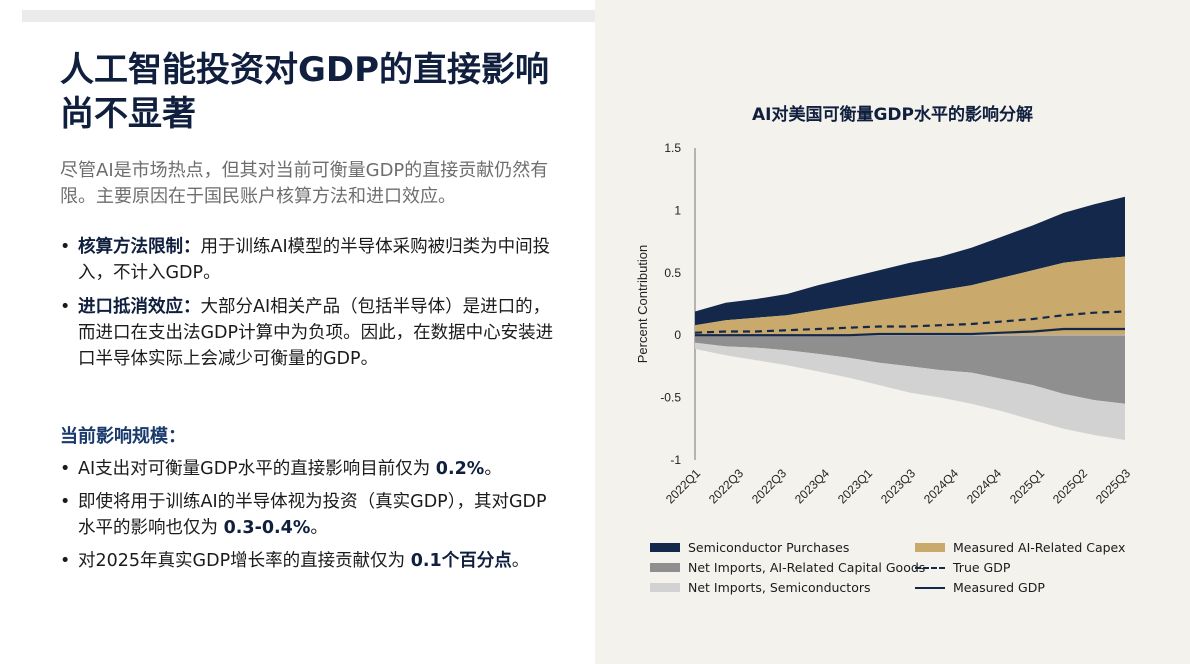  What do you see at coordinates (642, 304) in the screenshot?
I see `y-axis-label: Percent Contribution` at bounding box center [642, 304].